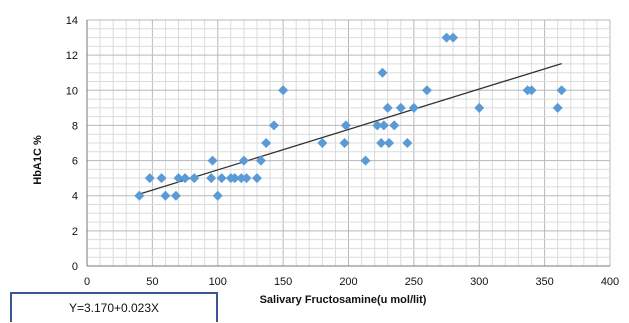 This screenshot has height=323, width=629. I want to click on y-tick-label: 8, so click(75, 126).